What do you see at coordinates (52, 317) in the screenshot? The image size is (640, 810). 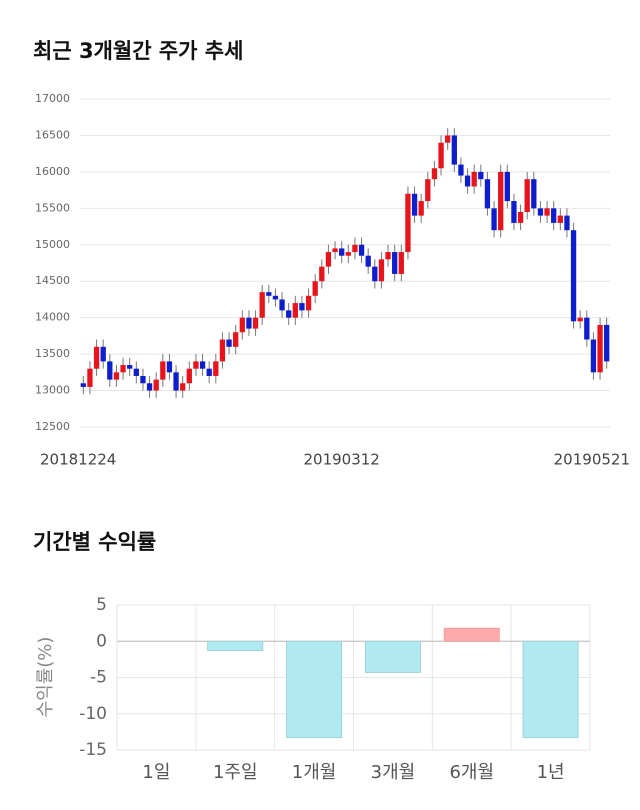 I see `y-tick-label: 14000` at bounding box center [52, 317].